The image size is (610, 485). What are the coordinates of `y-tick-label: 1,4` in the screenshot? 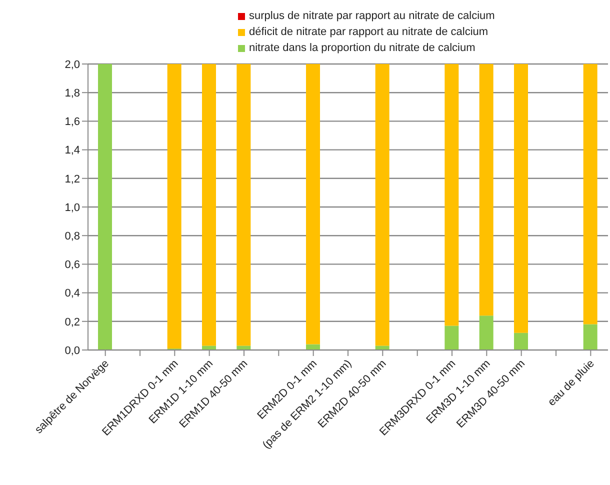 It's located at (72, 150).